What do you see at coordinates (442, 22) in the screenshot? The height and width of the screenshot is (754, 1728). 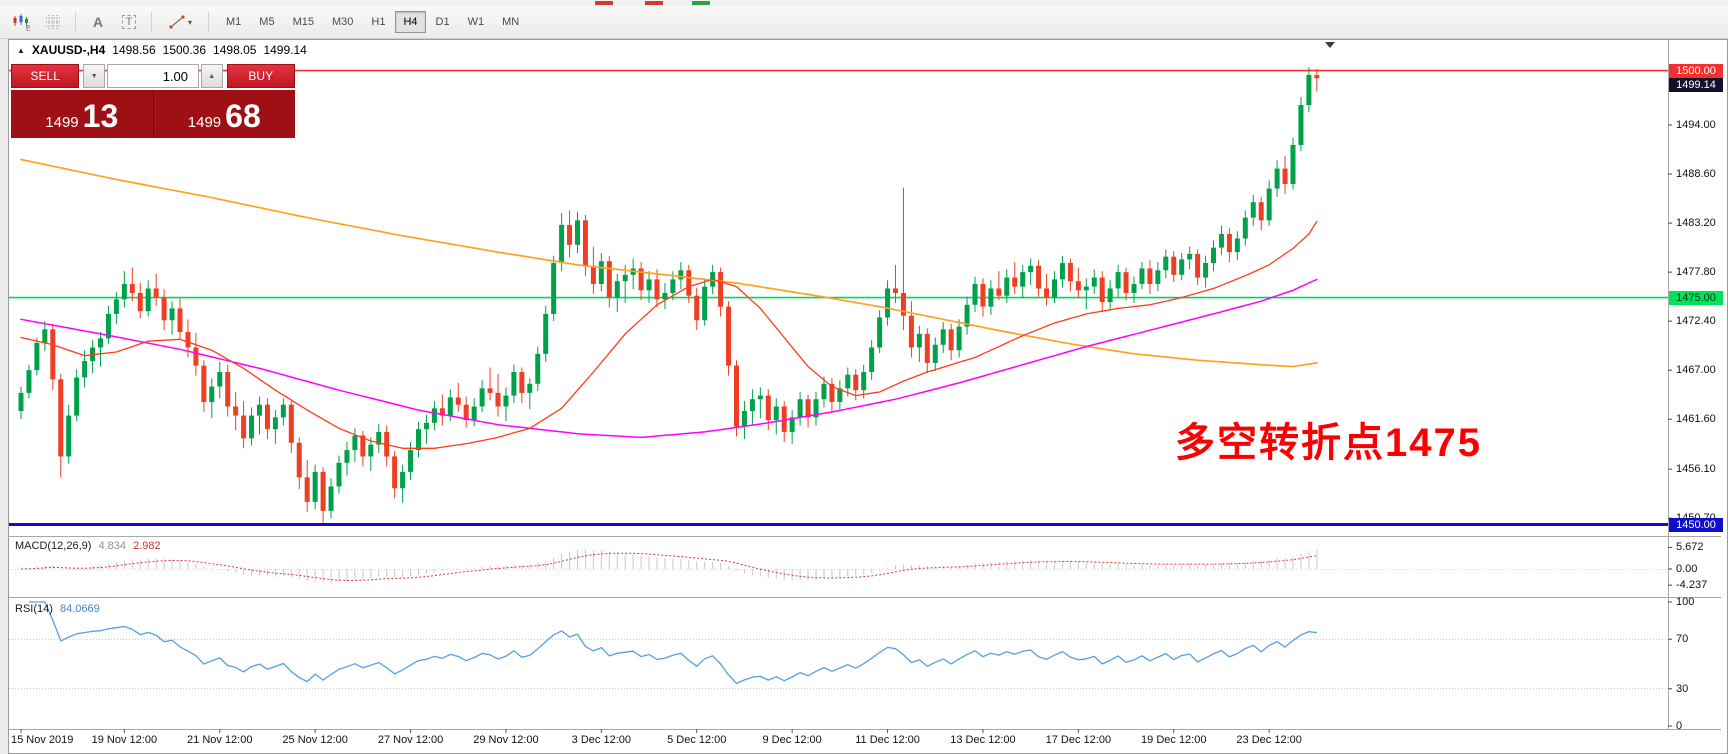 I see `timeframe-d1: D1` at bounding box center [442, 22].